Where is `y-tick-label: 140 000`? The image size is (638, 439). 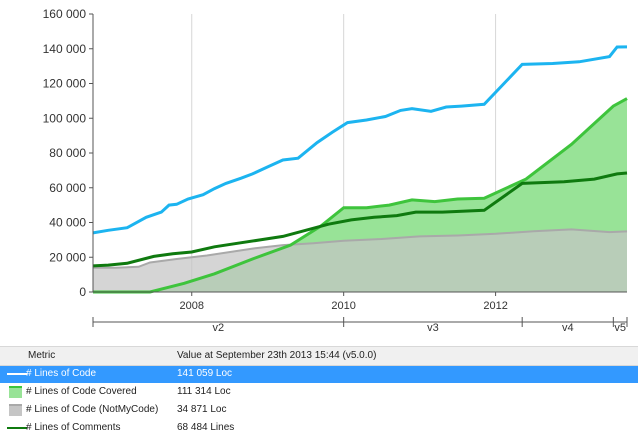
y-tick-label: 140 000 is located at coordinates (65, 49).